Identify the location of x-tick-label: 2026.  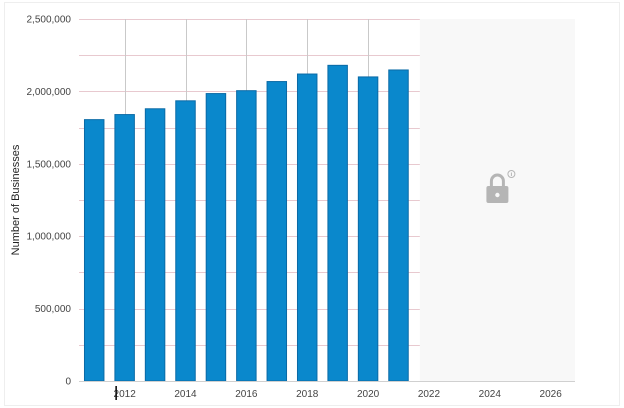
(551, 394).